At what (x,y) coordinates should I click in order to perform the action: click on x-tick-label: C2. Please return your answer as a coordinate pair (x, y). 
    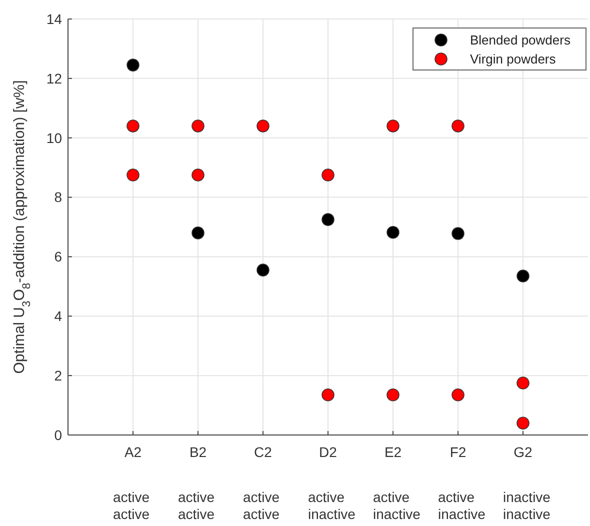
    Looking at the image, I should click on (263, 452).